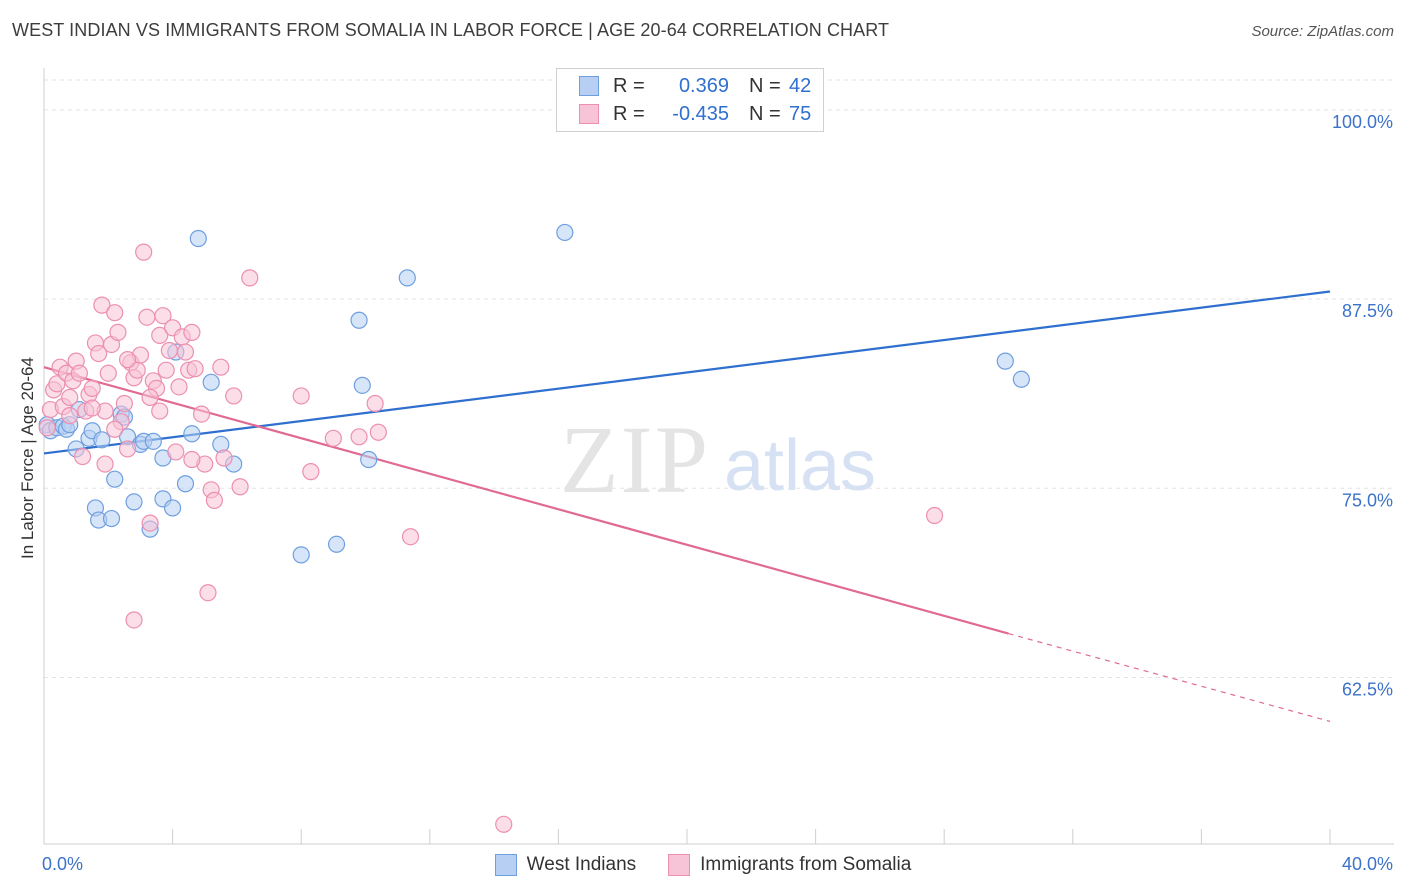 This screenshot has width=1406, height=892. What do you see at coordinates (581, 864) in the screenshot?
I see `legend-label-west-indians: West Indians` at bounding box center [581, 864].